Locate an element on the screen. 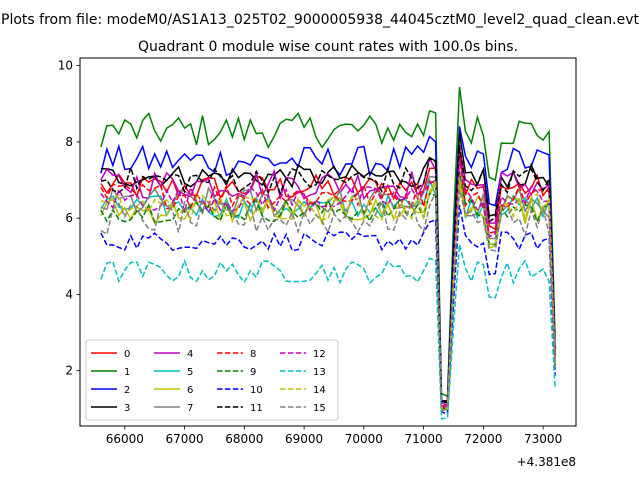 The width and height of the screenshot is (640, 480). legend-label-9: 9 is located at coordinates (253, 372).